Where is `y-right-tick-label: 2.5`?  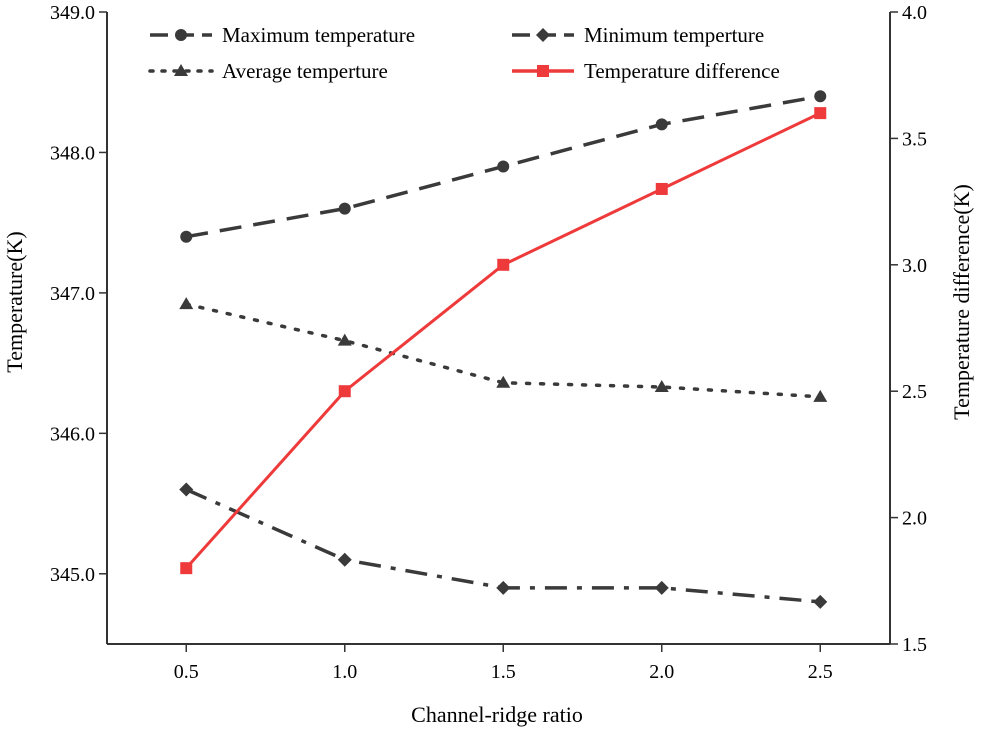 y-right-tick-label: 2.5 is located at coordinates (914, 392).